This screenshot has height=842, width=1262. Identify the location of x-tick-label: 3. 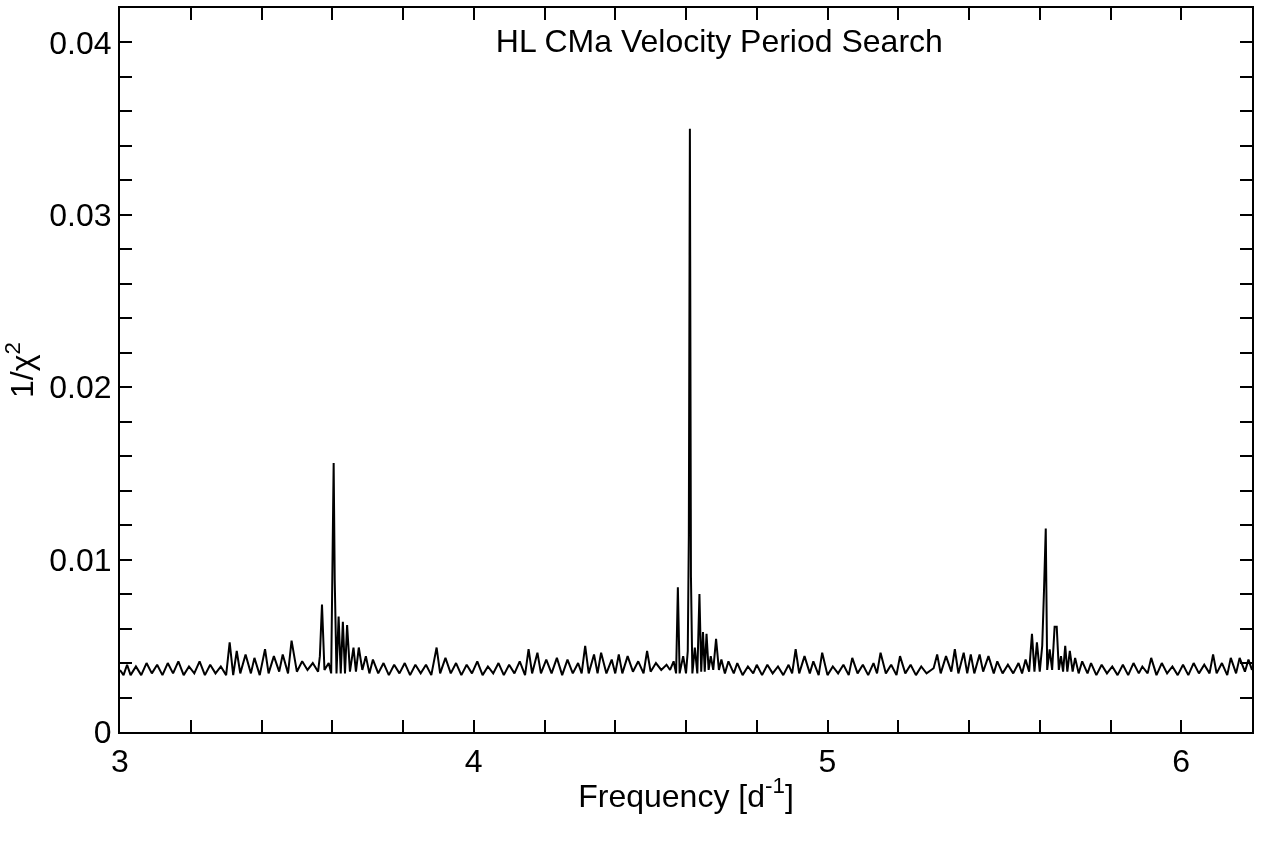
(120, 761).